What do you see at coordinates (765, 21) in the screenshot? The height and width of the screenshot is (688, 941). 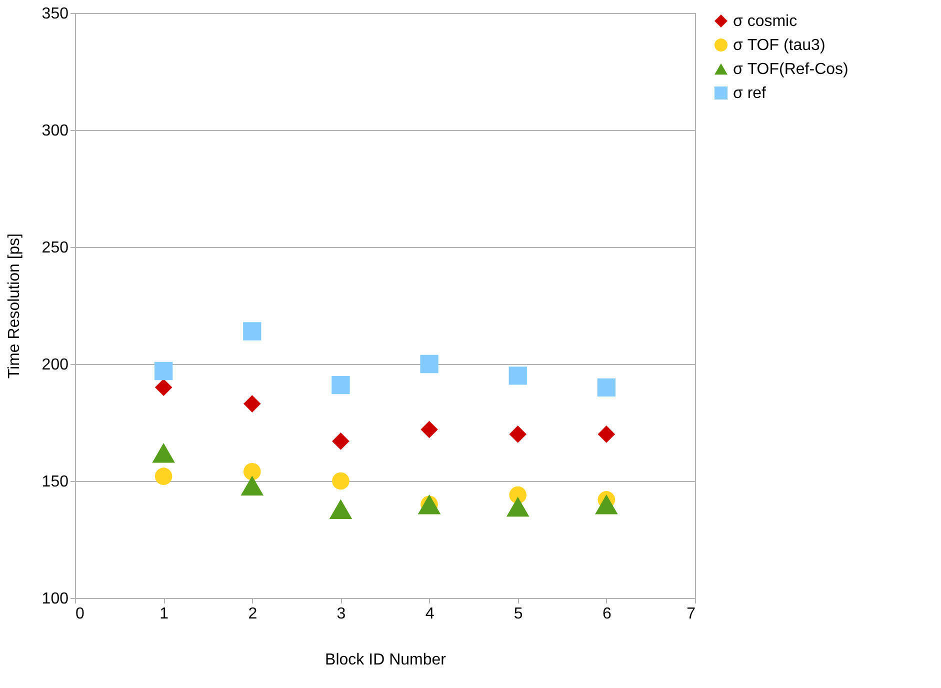 I see `legend-label: σ cosmic` at bounding box center [765, 21].